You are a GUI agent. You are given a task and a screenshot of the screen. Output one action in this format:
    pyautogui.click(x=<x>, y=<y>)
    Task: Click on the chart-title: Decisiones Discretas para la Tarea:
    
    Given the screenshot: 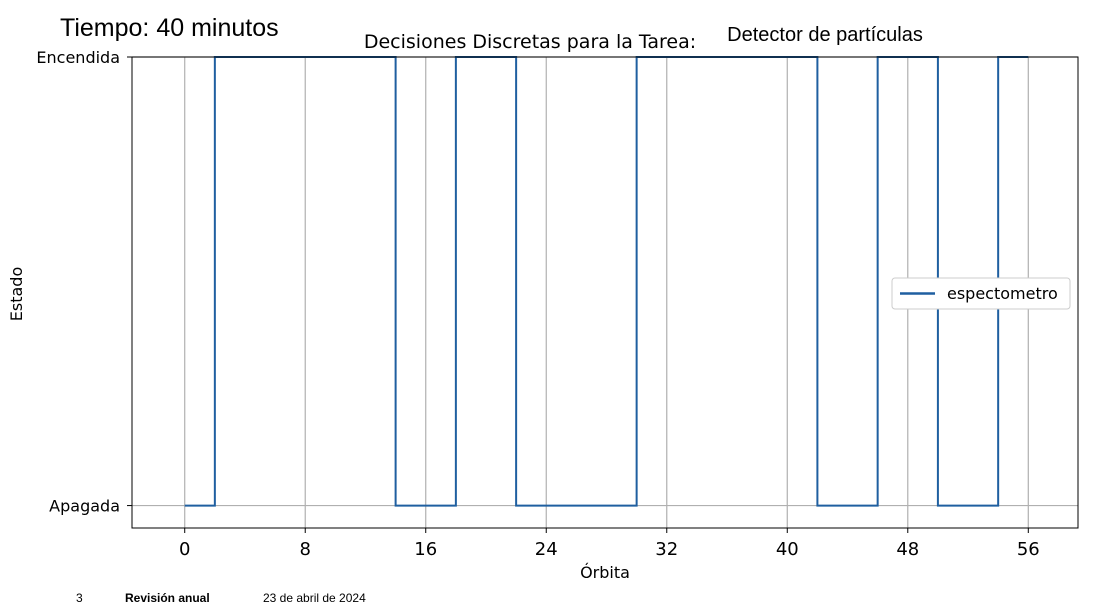 What is the action you would take?
    pyautogui.click(x=530, y=42)
    